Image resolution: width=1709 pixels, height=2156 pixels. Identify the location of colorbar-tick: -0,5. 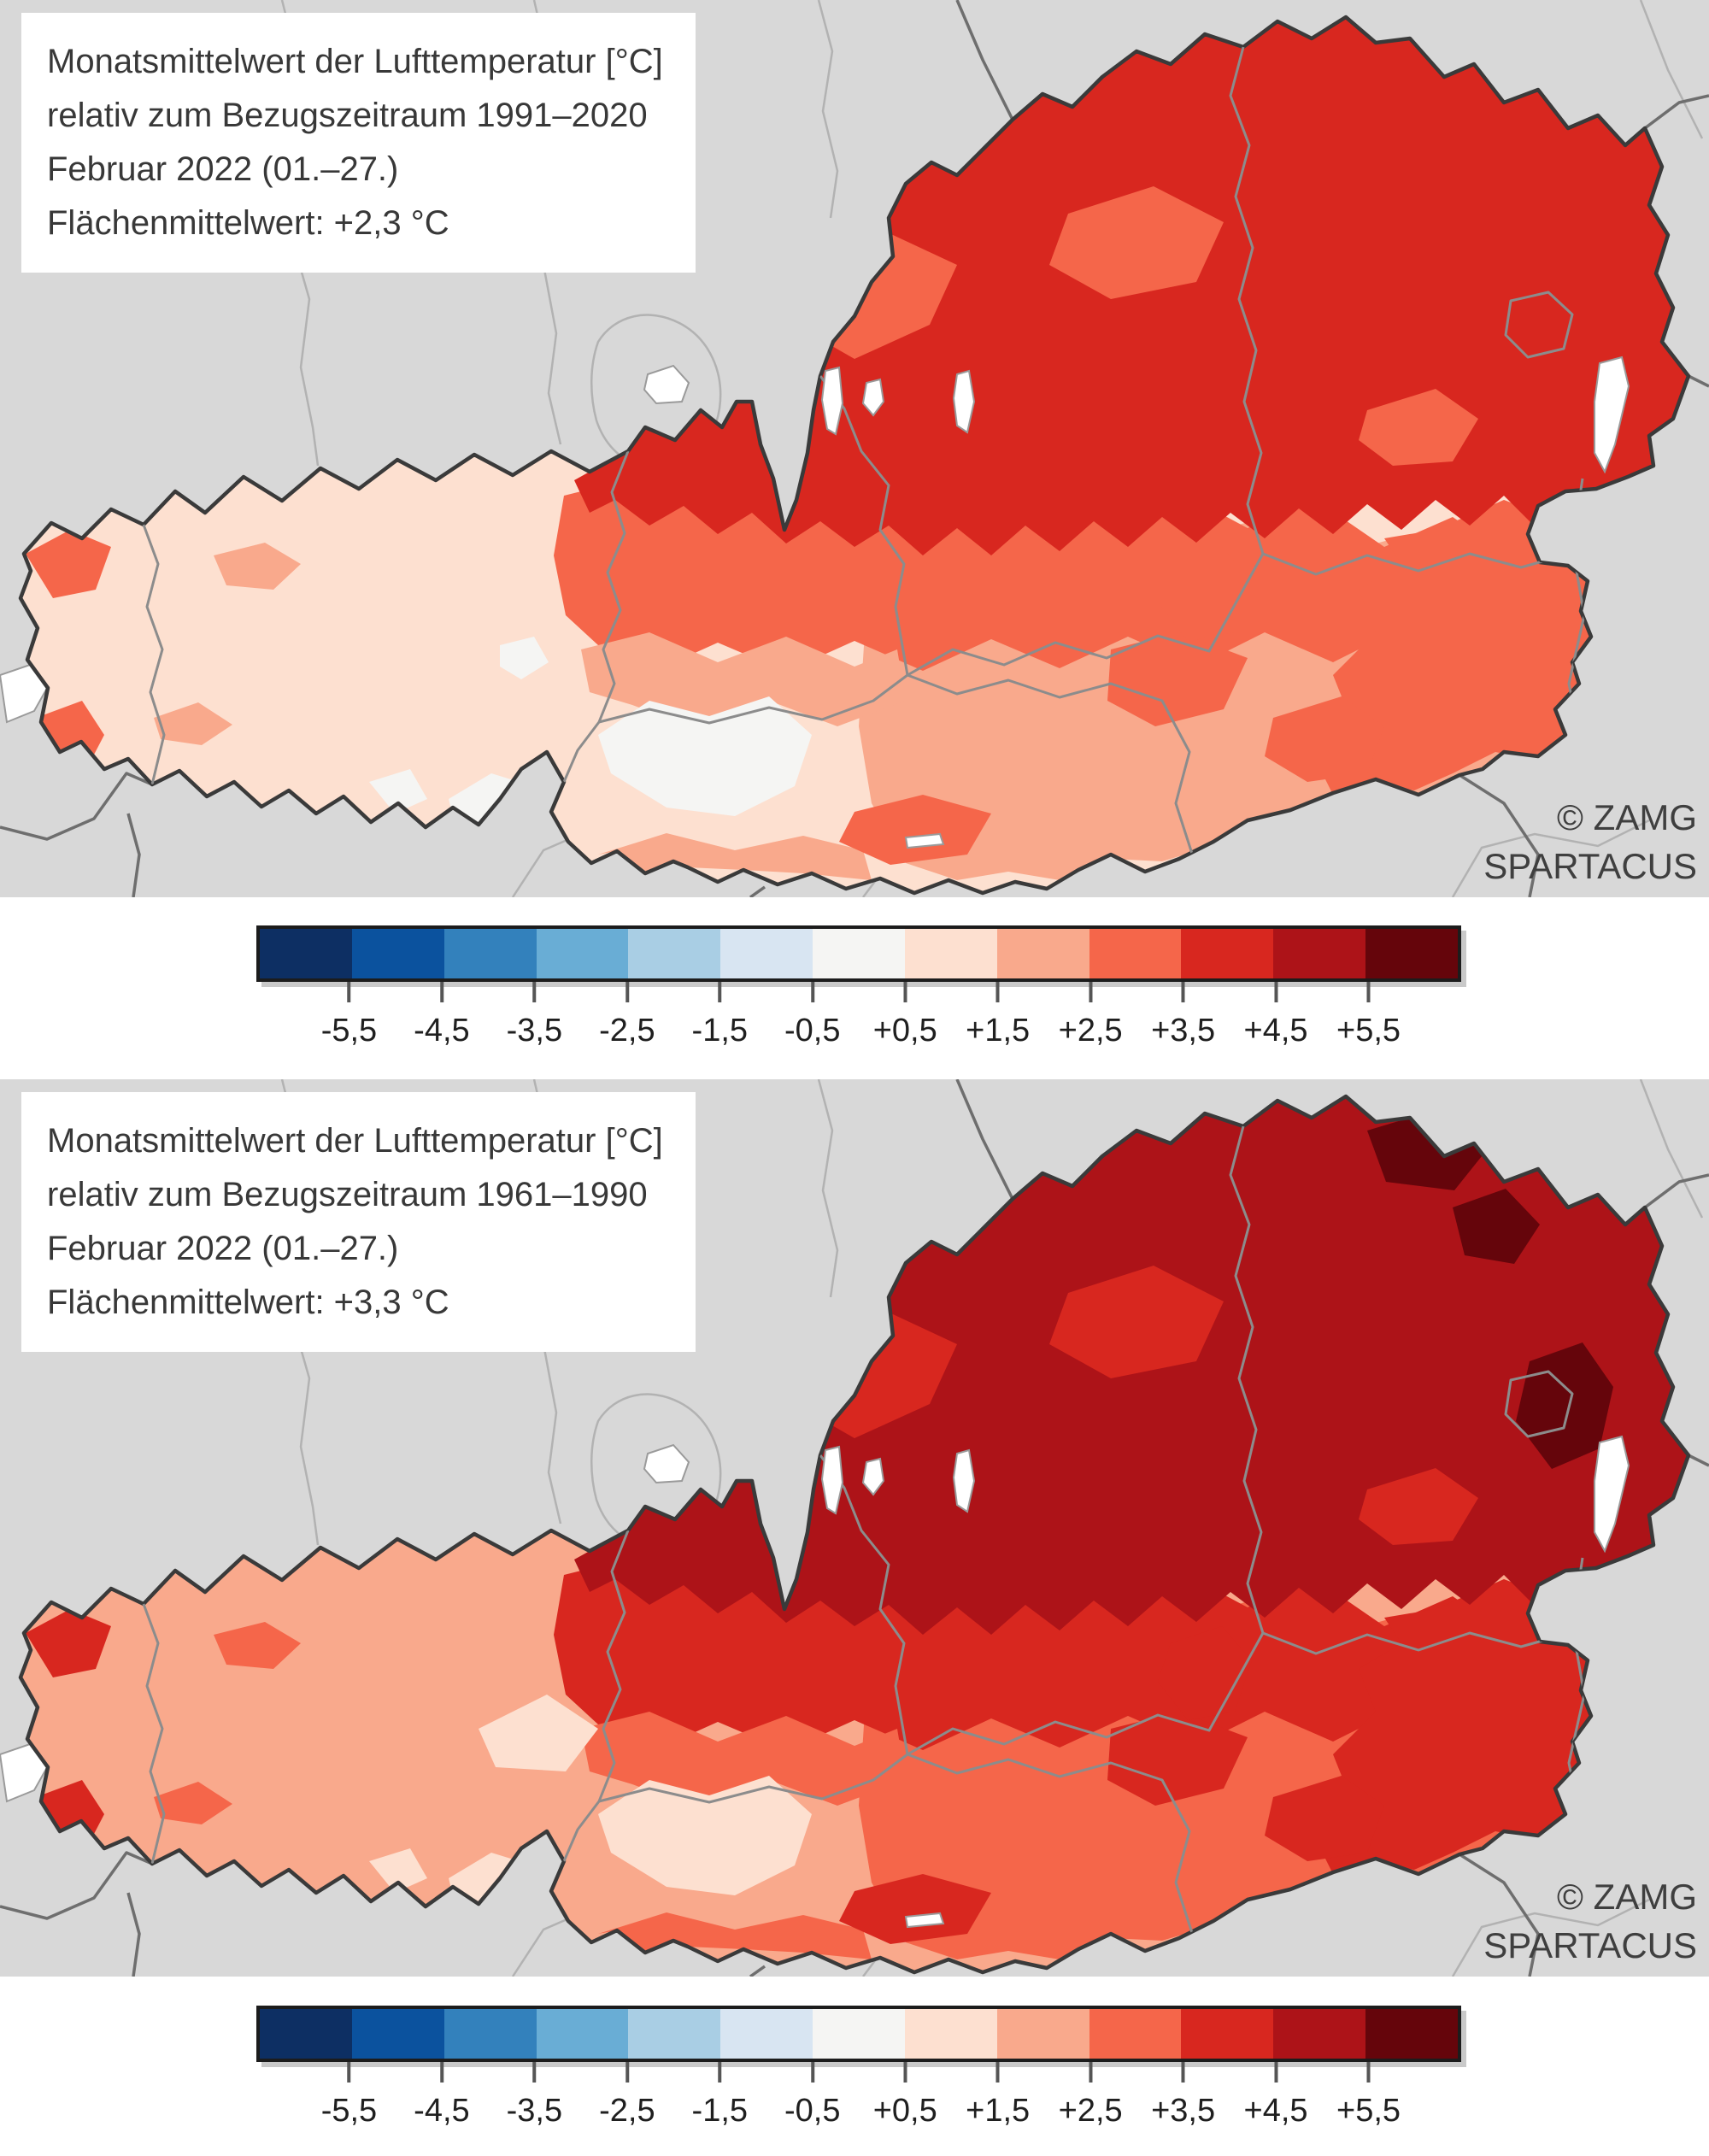
(813, 2096).